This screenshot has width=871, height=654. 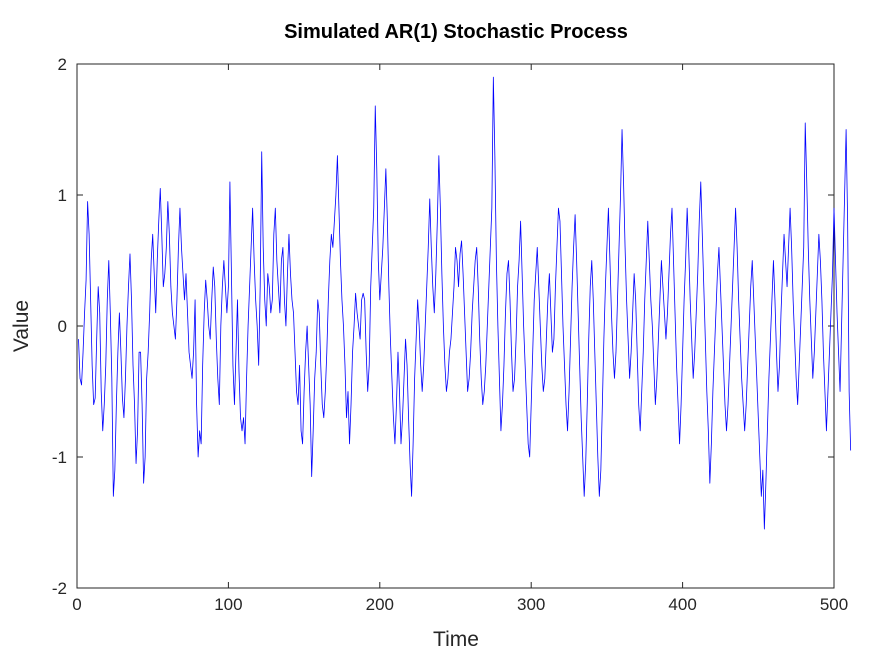 What do you see at coordinates (76, 604) in the screenshot?
I see `x-tick-label: 0` at bounding box center [76, 604].